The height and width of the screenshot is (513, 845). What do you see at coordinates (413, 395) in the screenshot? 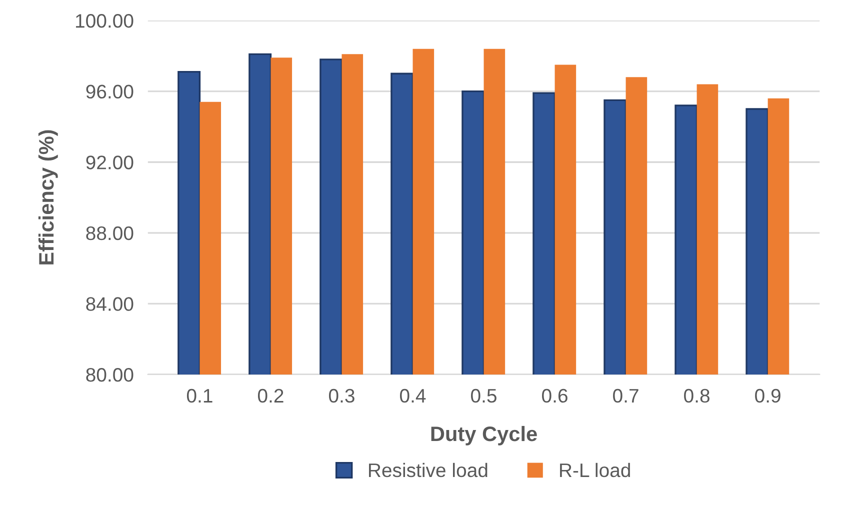
I see `x-tick-label: 0.4` at bounding box center [413, 395].